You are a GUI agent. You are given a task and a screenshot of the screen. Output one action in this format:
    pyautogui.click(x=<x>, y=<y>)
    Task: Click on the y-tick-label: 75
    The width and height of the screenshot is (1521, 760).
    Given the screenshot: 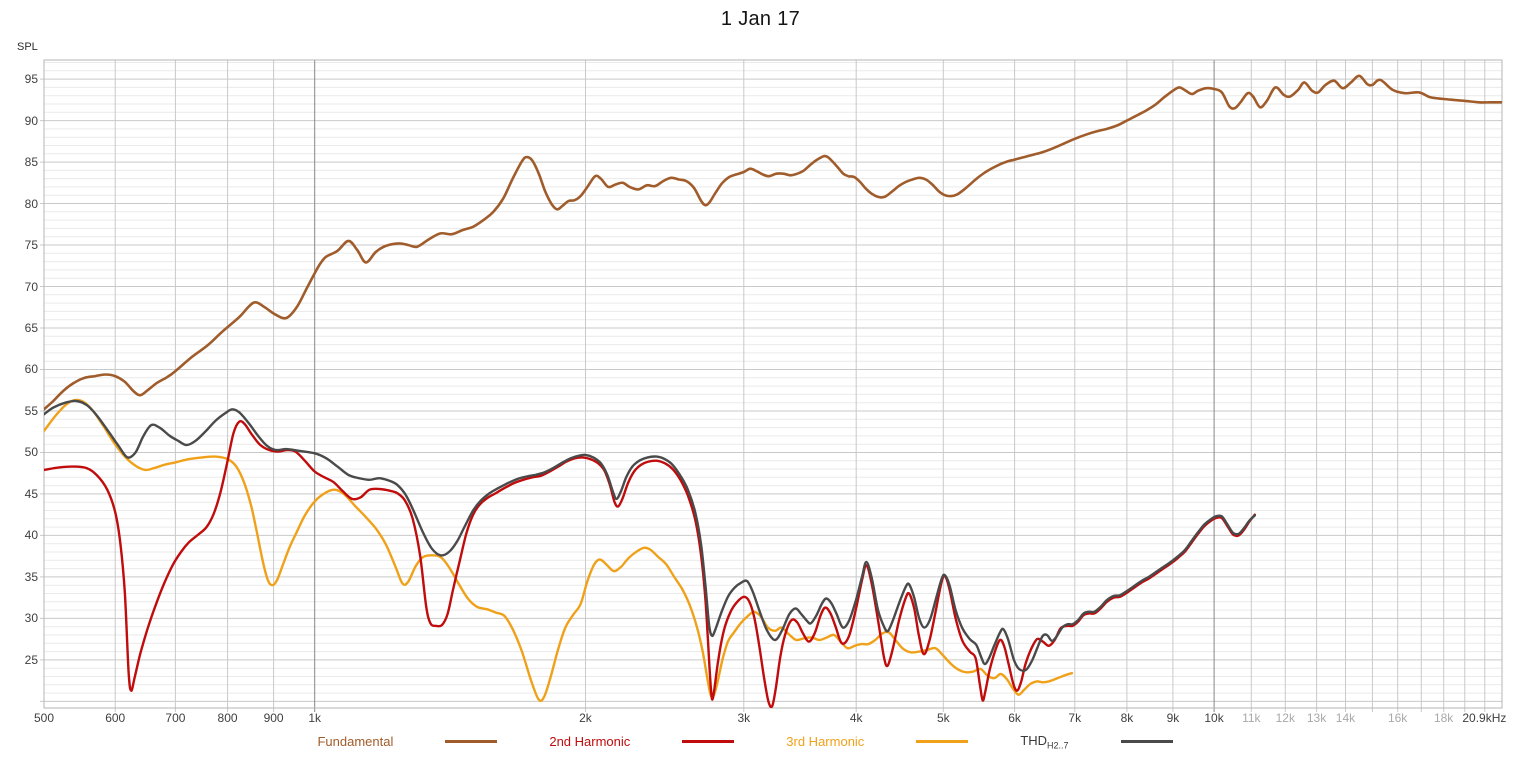 What is the action you would take?
    pyautogui.click(x=31, y=245)
    